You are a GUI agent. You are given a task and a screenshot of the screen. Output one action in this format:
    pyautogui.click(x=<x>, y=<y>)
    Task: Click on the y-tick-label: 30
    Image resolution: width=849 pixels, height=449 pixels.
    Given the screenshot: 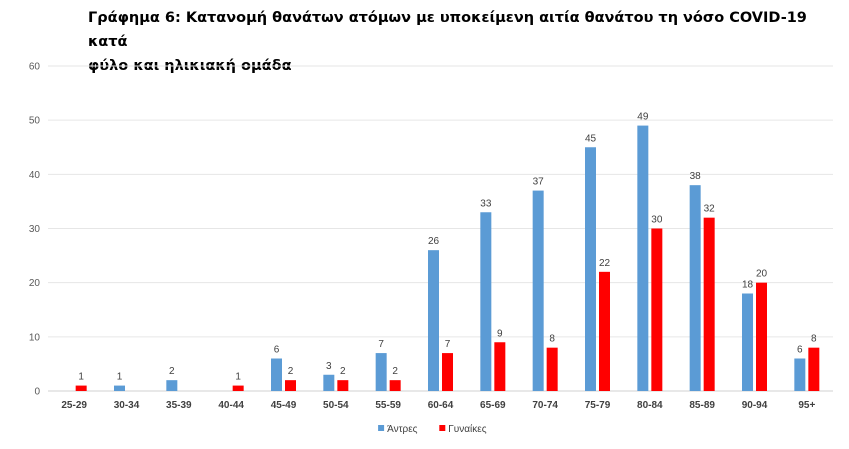 What is the action you would take?
    pyautogui.click(x=35, y=229)
    